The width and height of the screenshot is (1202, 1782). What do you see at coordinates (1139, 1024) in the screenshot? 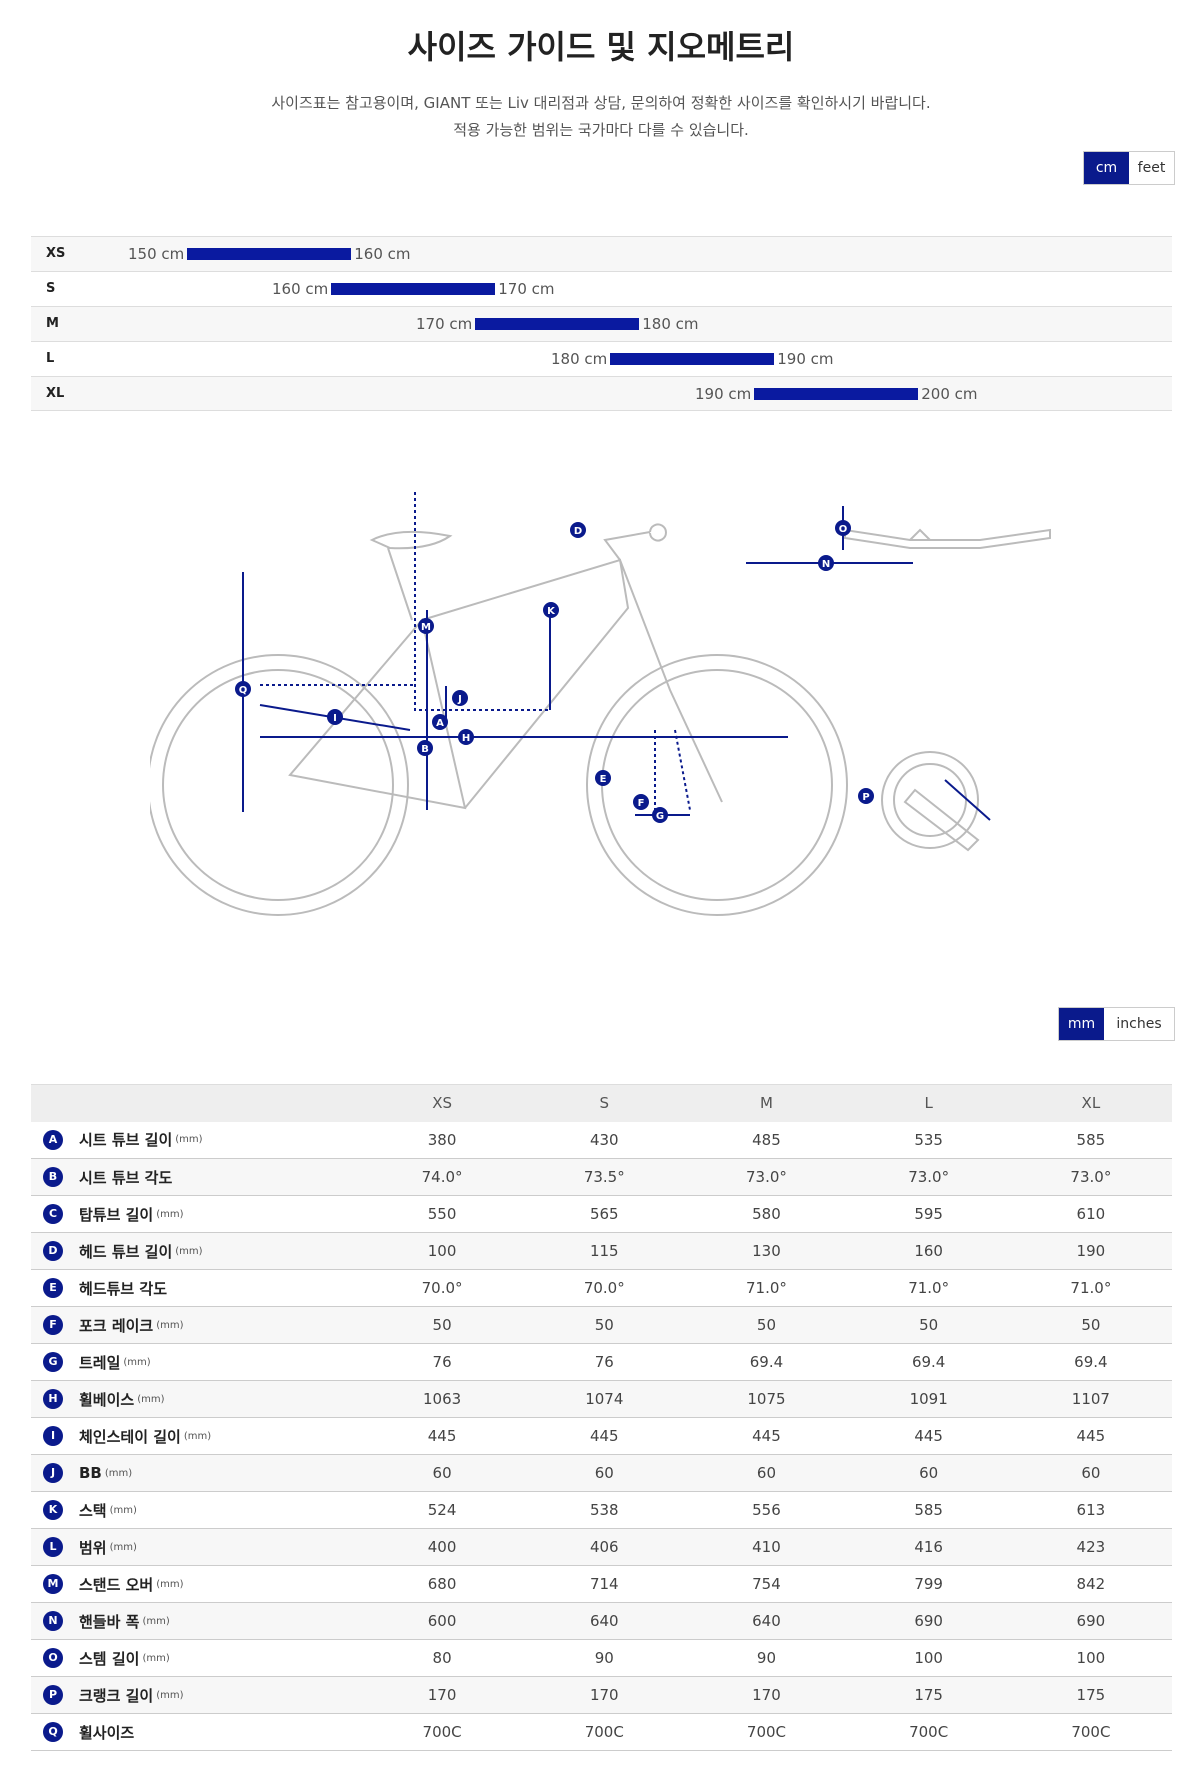
I see `unit-inches-button: inches` at bounding box center [1139, 1024].